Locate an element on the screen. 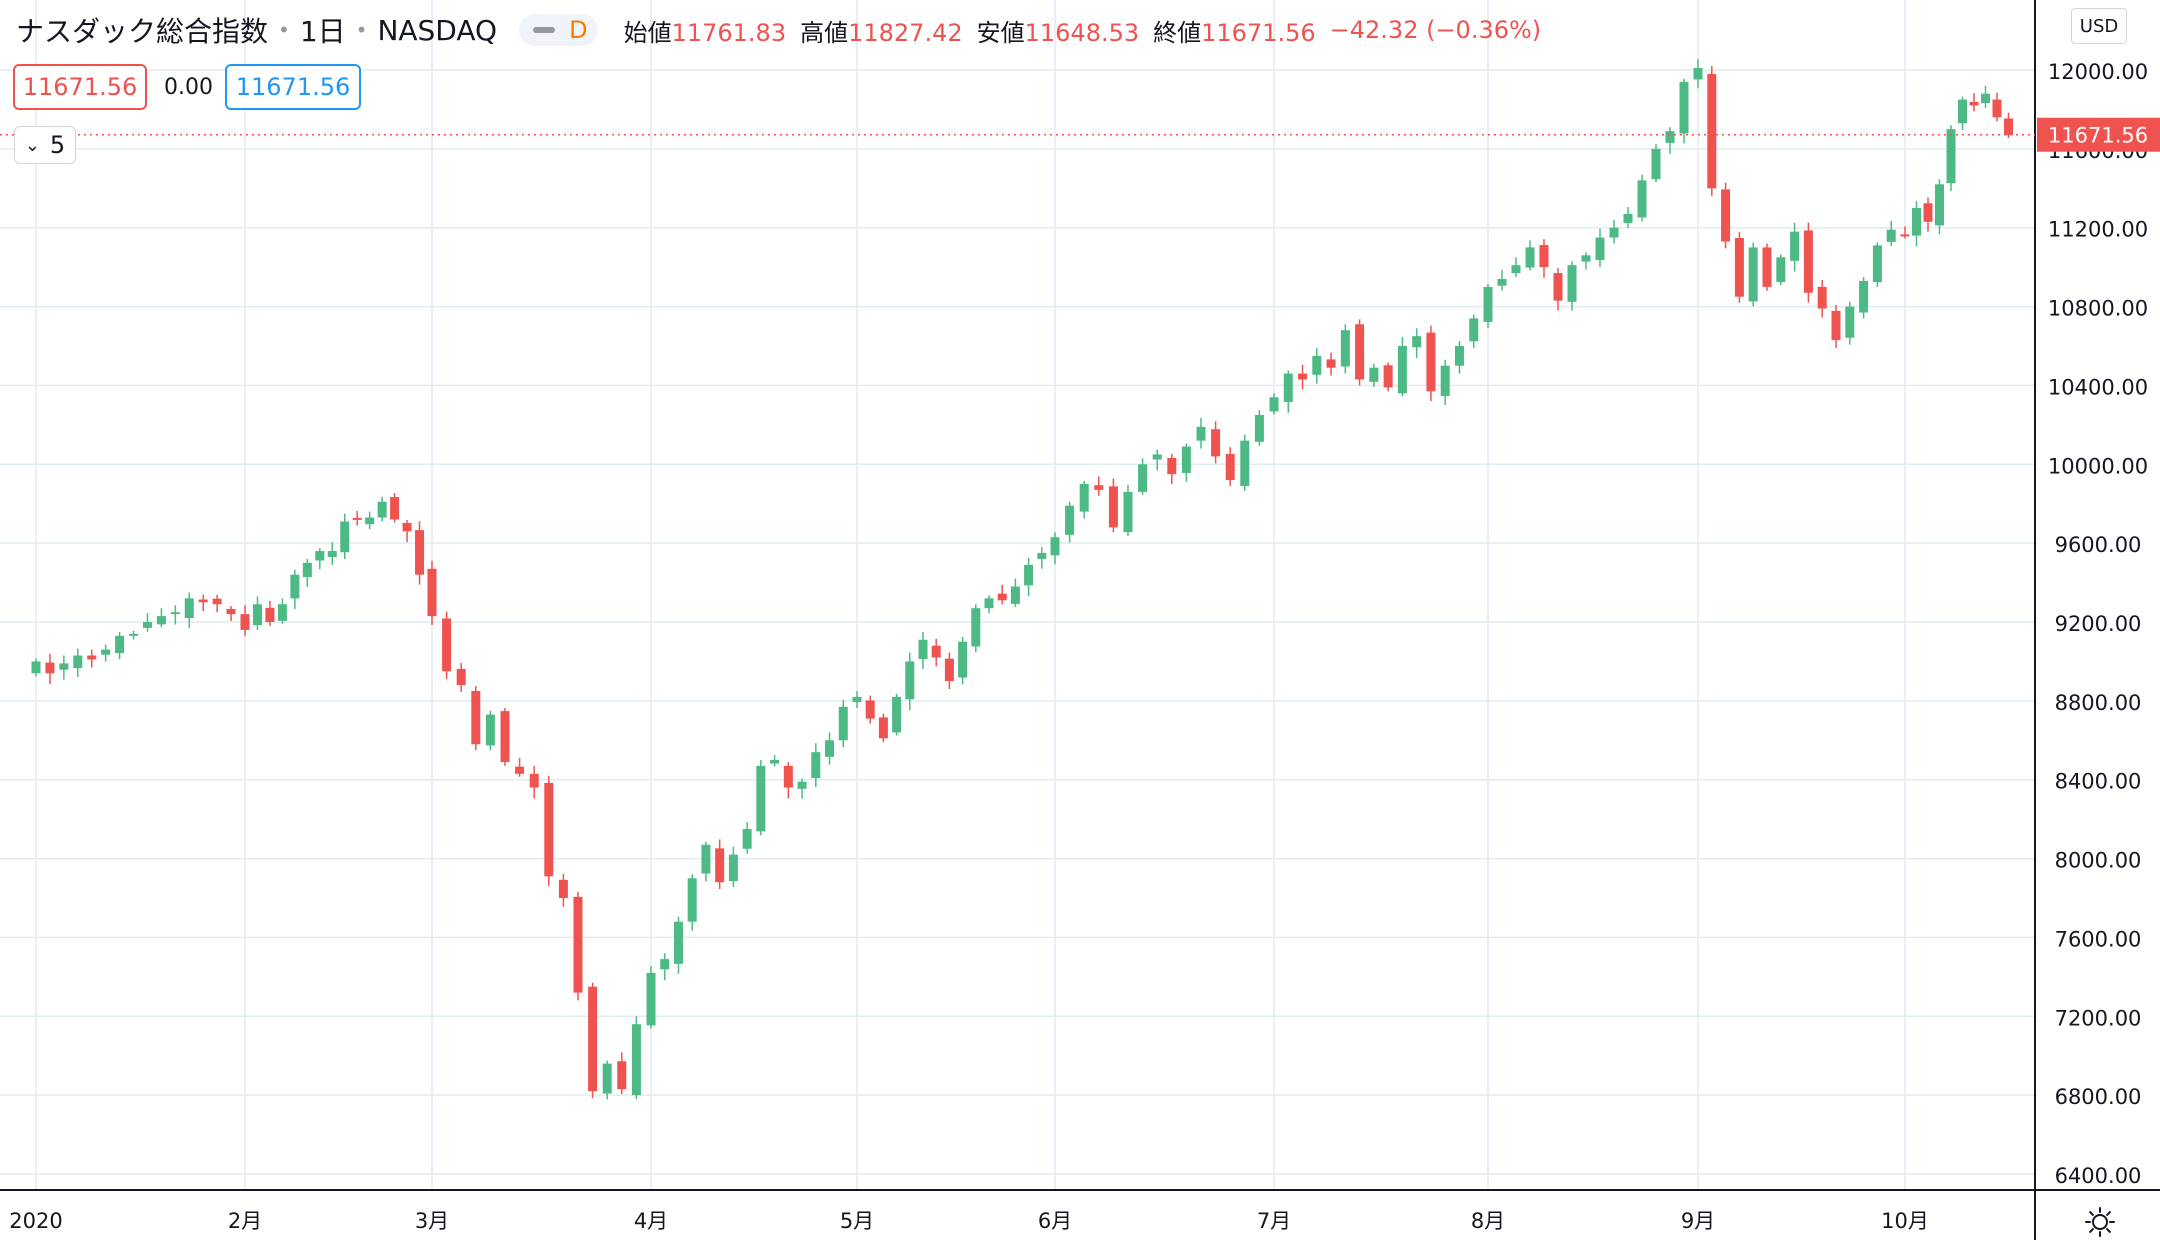 The width and height of the screenshot is (2160, 1242). last-price-label: 11671.56 is located at coordinates (2098, 136).